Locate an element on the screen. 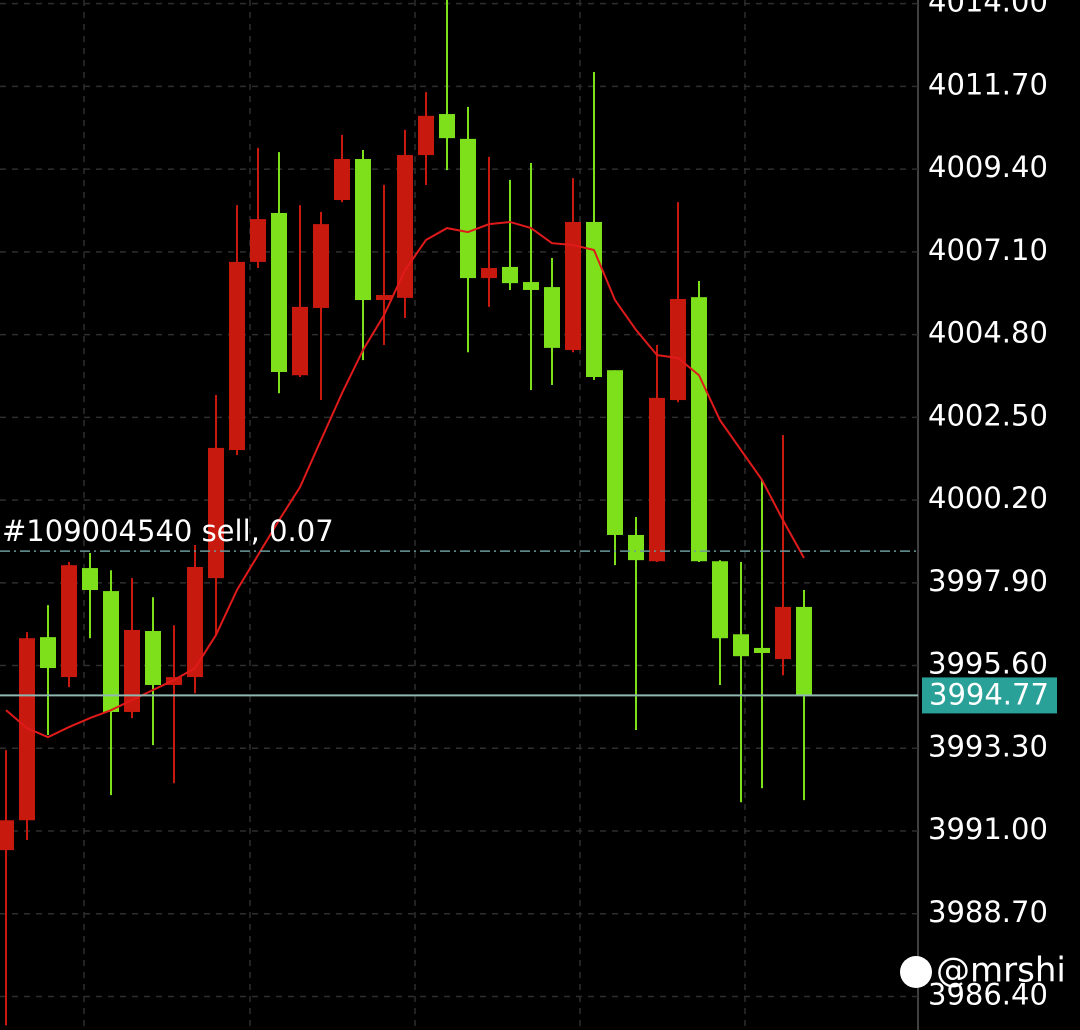 The height and width of the screenshot is (1030, 1080). y-tick-label: 4014.00 is located at coordinates (988, 9).